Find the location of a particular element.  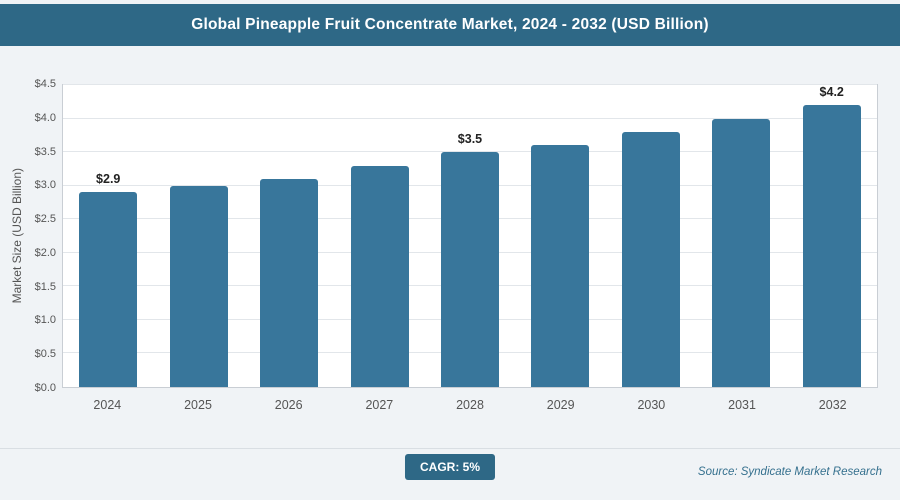

bar-slot: $4.2 is located at coordinates (832, 236).